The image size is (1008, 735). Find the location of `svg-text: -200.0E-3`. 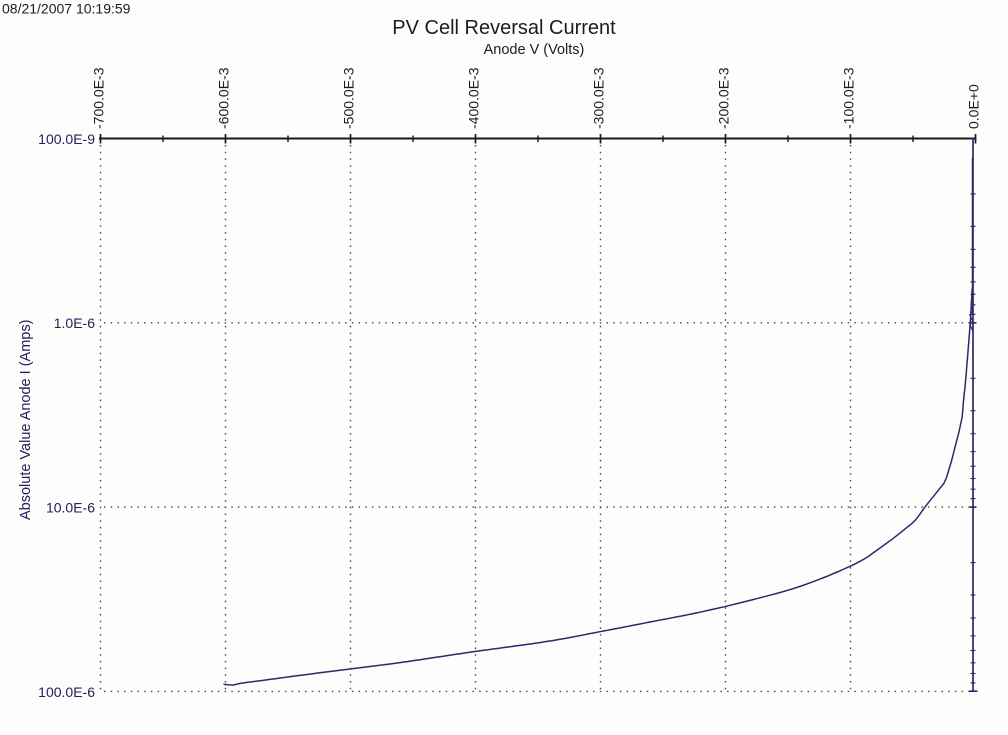

svg-text: -200.0E-3 is located at coordinates (724, 98).